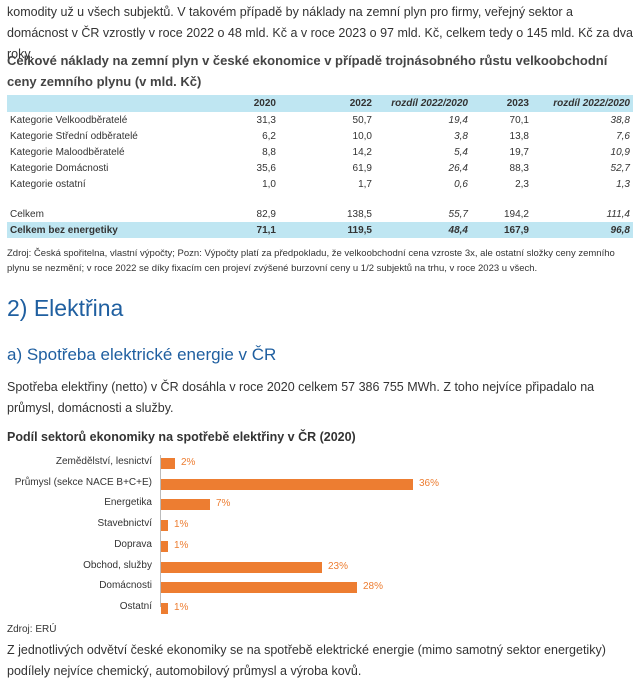 This screenshot has width=640, height=688. What do you see at coordinates (522, 184) in the screenshot?
I see `table-cell: 2,3` at bounding box center [522, 184].